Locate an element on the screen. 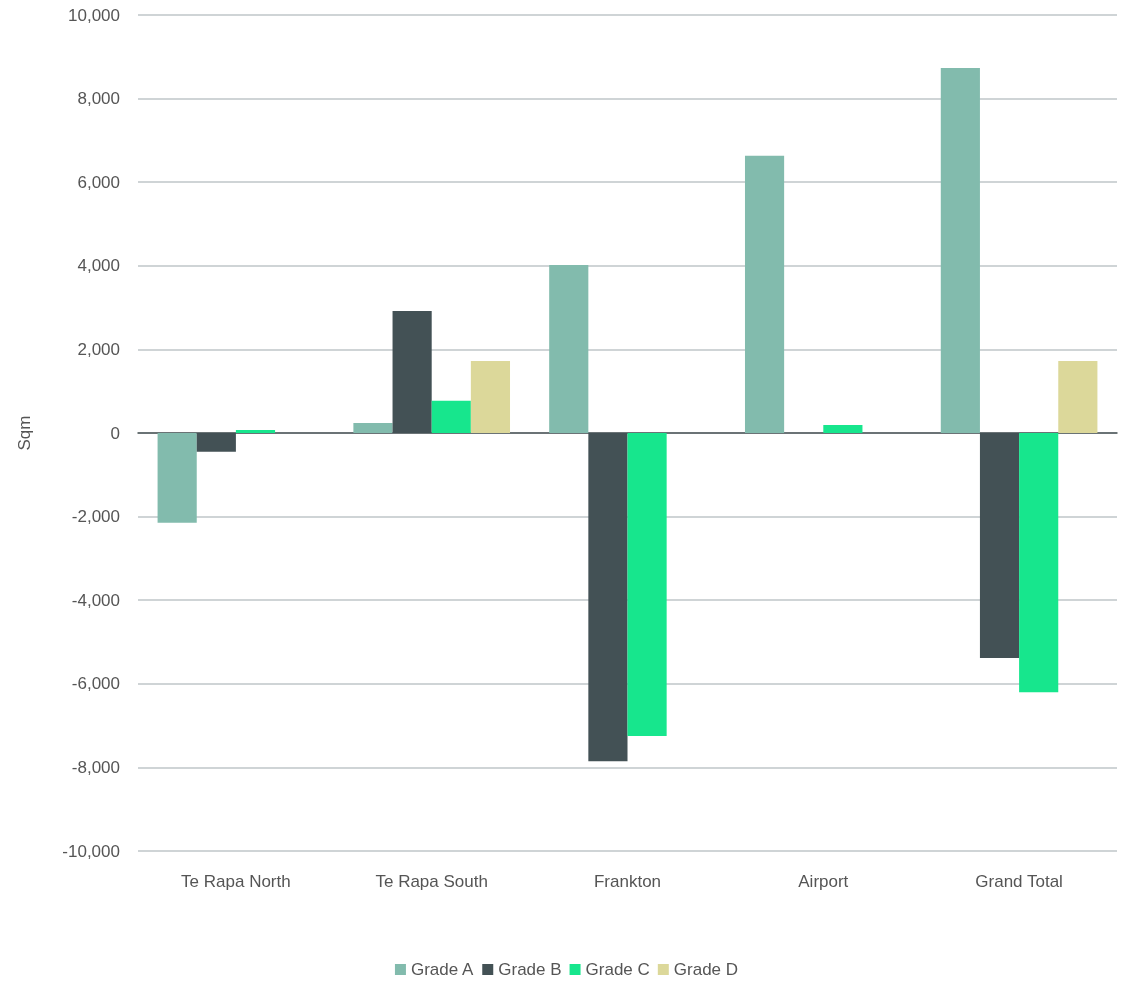  legend-label: Grade C is located at coordinates (617, 969).